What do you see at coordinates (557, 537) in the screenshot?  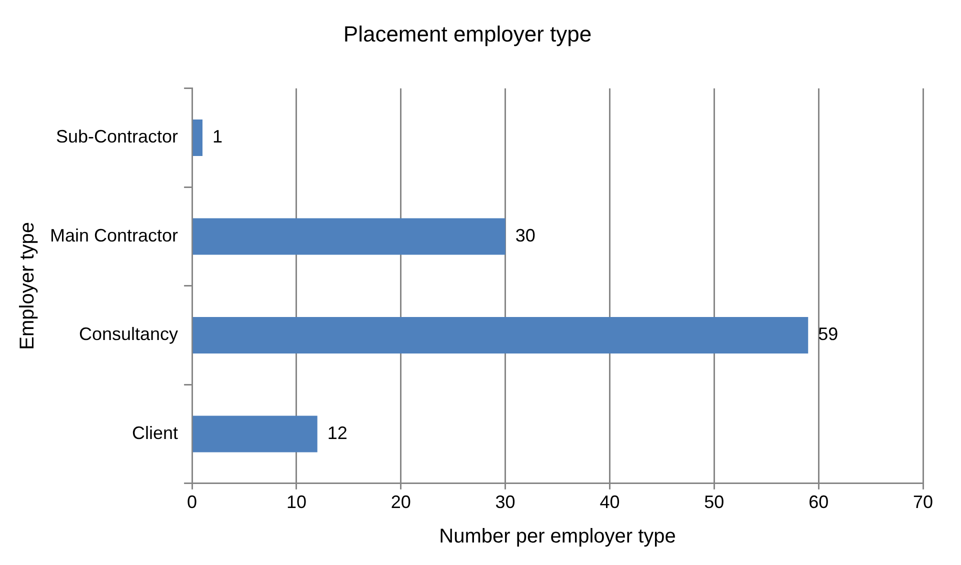 I see `x-axis-title: Number per employer type` at bounding box center [557, 537].